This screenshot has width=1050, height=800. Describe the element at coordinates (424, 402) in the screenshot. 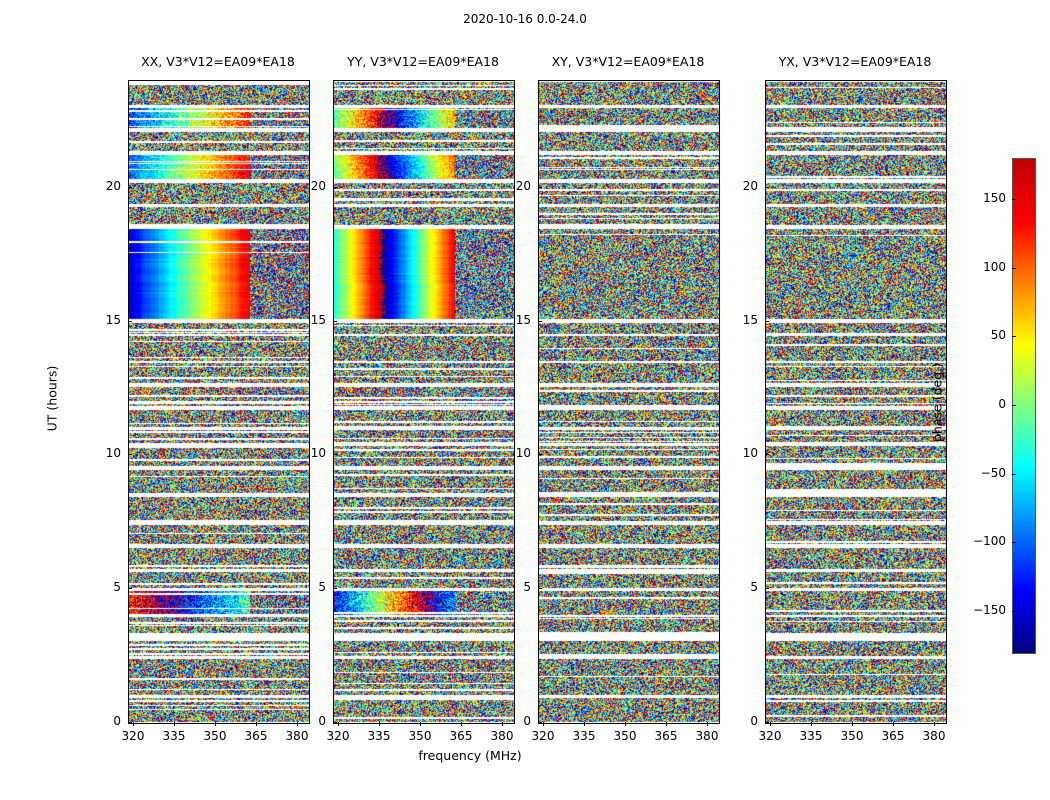

I see `heatmap-panel-yy` at that location.